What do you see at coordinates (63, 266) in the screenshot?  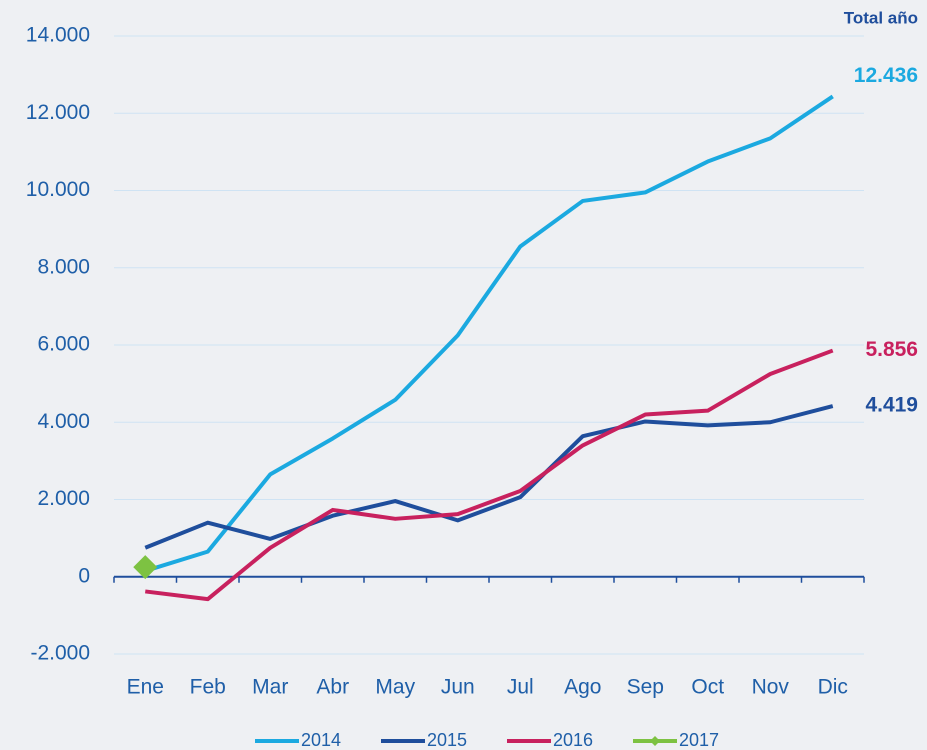 I see `y-tick-label: 8.000` at bounding box center [63, 266].